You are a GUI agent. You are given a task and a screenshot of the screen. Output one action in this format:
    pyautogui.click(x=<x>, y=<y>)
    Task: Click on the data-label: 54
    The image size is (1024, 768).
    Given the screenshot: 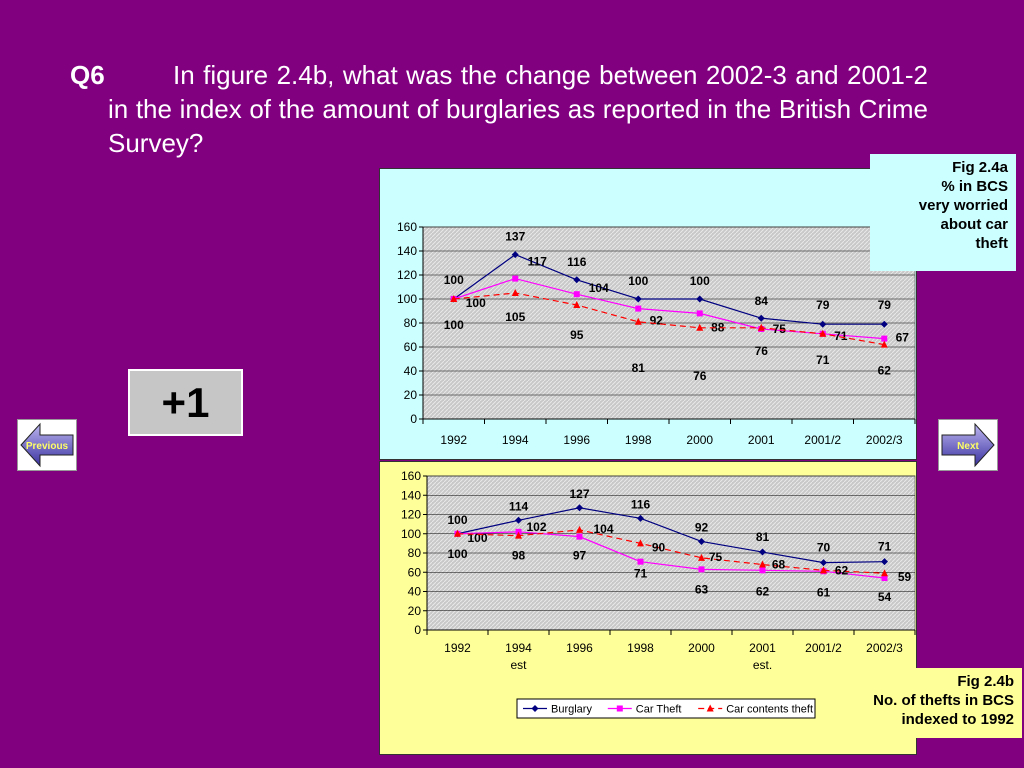 What is the action you would take?
    pyautogui.click(x=885, y=597)
    